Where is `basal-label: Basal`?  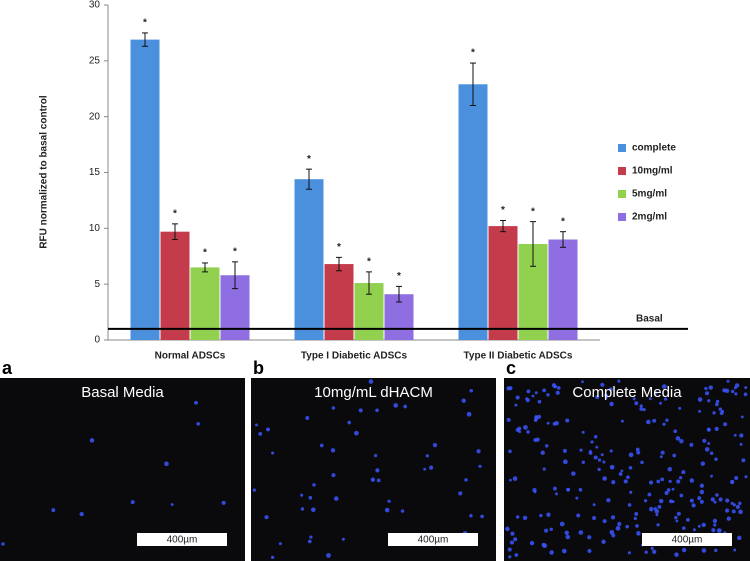 basal-label: Basal is located at coordinates (649, 318).